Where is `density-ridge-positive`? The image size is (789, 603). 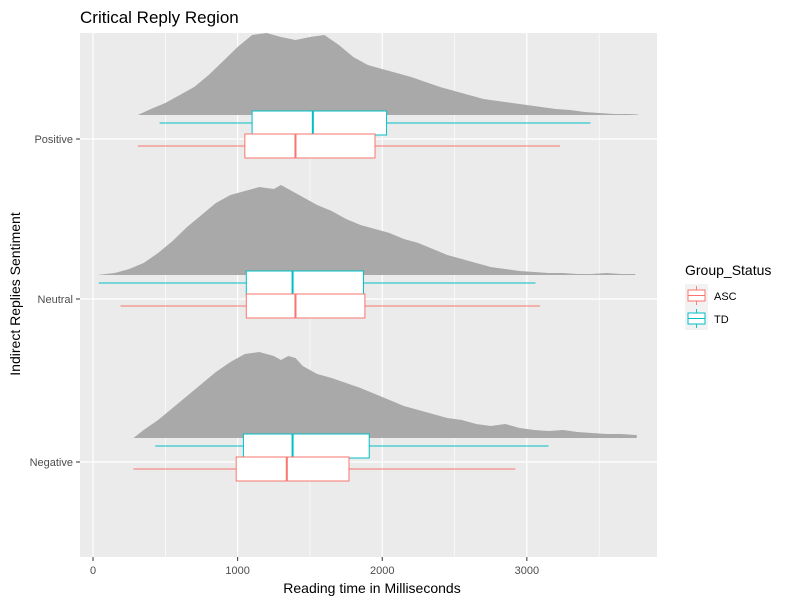 density-ridge-positive is located at coordinates (388, 74).